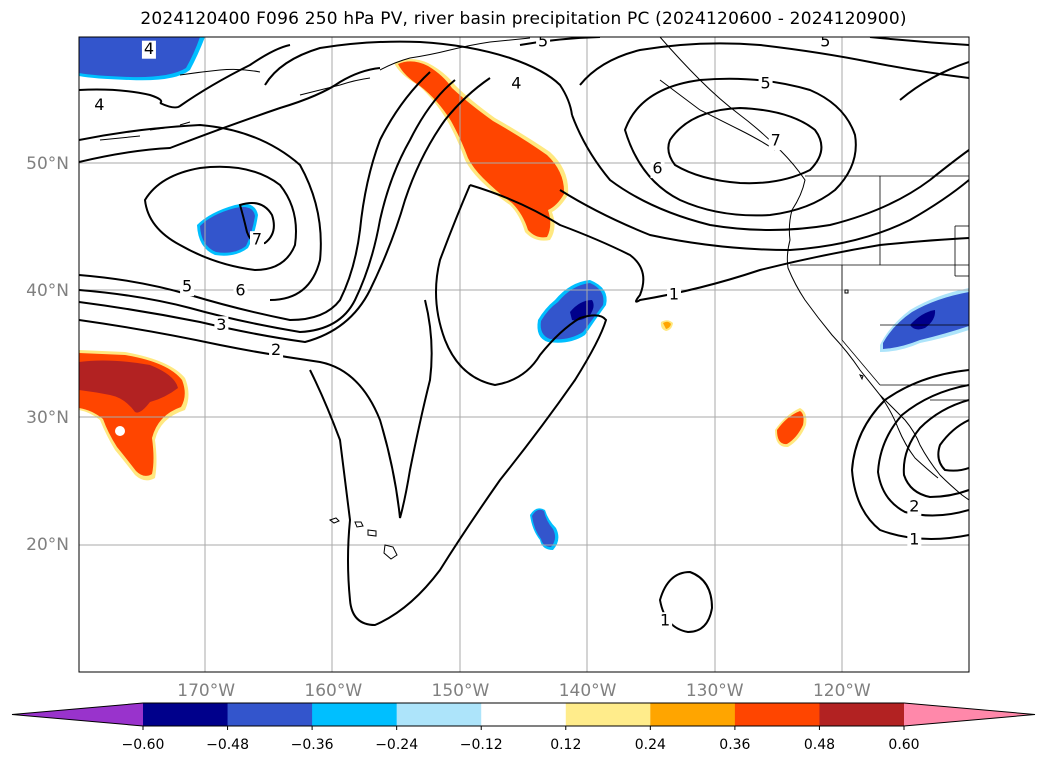  What do you see at coordinates (842, 691) in the screenshot?
I see `longitude-label: 120°W` at bounding box center [842, 691].